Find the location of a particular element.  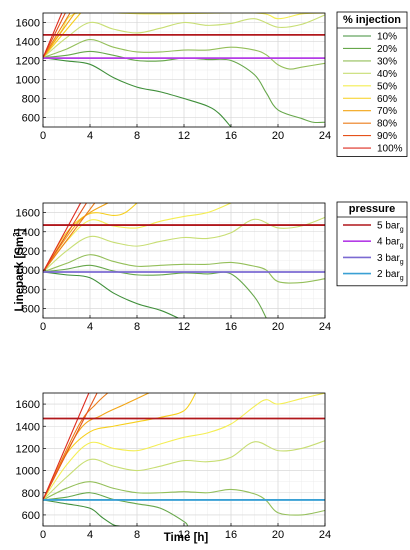

pressure-legend-box is located at coordinates (372, 244).